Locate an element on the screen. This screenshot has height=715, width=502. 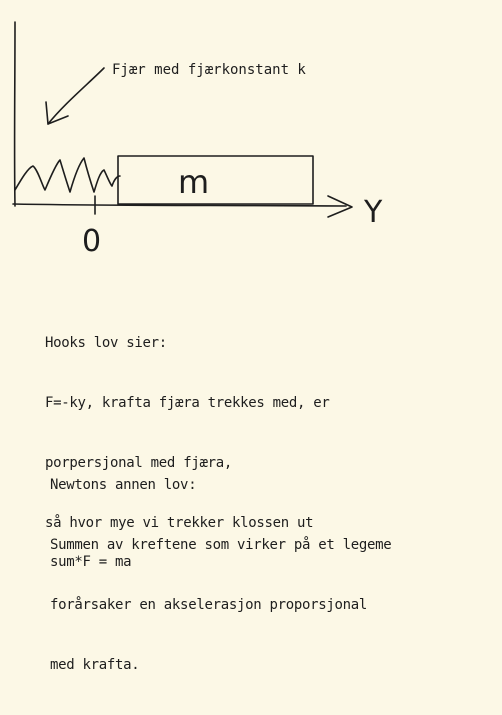
hooke-line-title: Hooks lov sier: is located at coordinates (187, 343).